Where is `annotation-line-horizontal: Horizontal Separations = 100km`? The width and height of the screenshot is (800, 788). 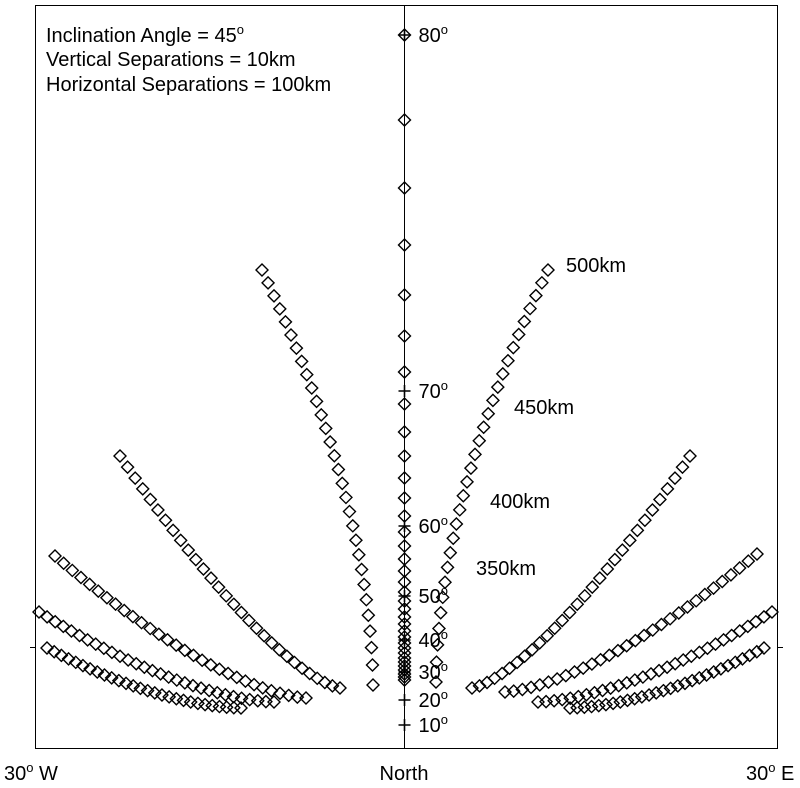 annotation-line-horizontal: Horizontal Separations = 100km is located at coordinates (188, 85).